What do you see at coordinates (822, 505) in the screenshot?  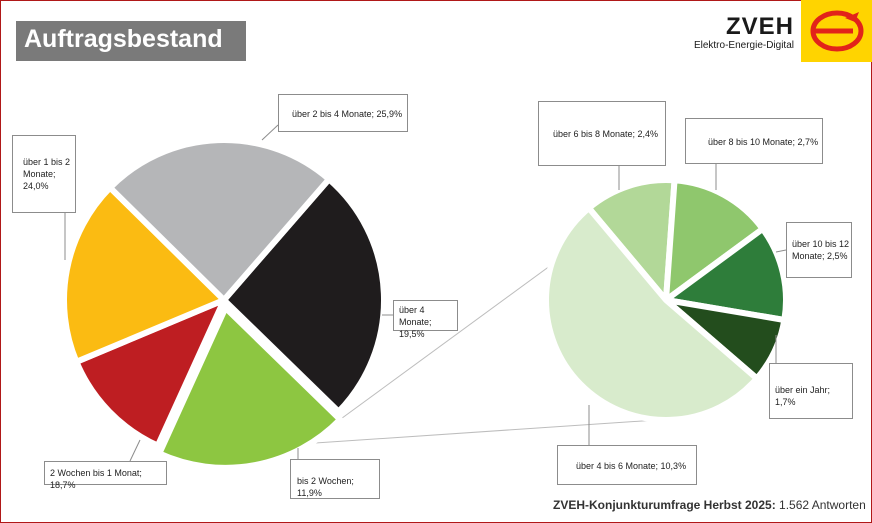 I see `survey-respondents: 1.562 Antworten` at bounding box center [822, 505].